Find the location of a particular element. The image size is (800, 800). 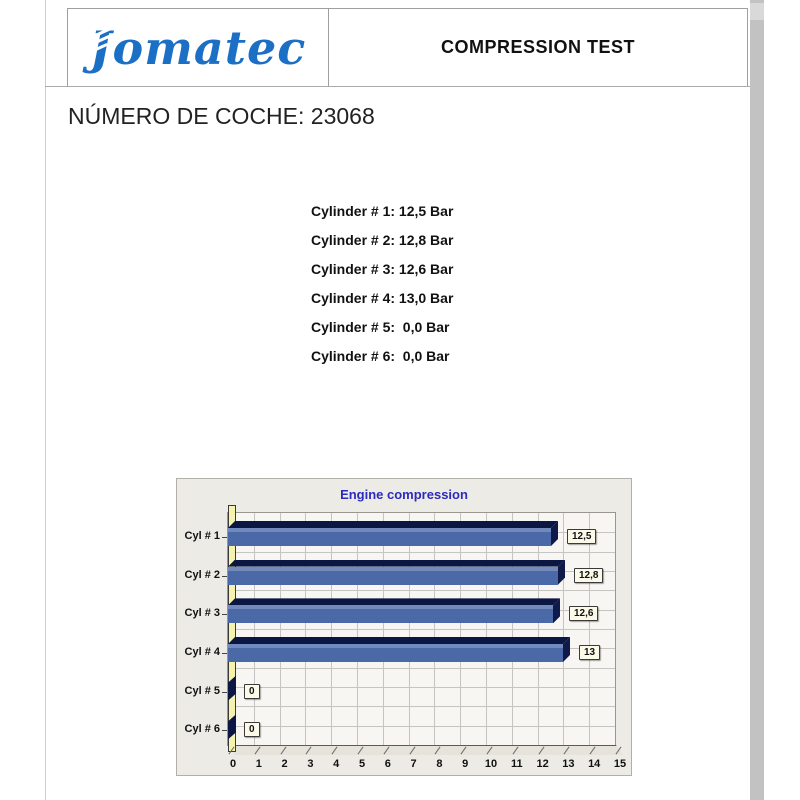

category-label: Cyl # 4 is located at coordinates (202, 652).